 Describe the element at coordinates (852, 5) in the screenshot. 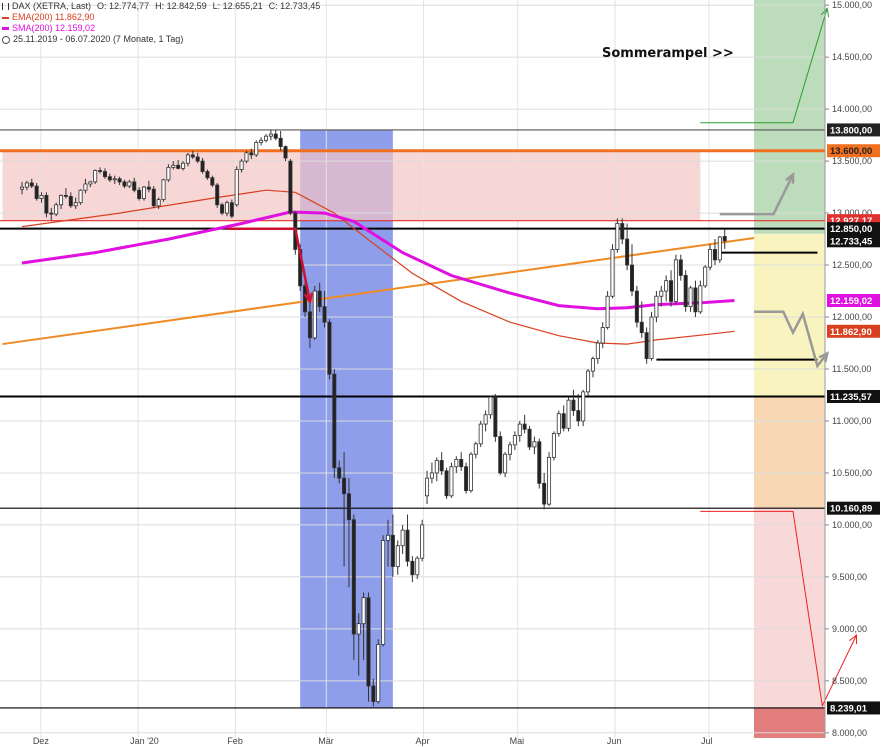

I see `y-tick-label: 15.000,00` at that location.